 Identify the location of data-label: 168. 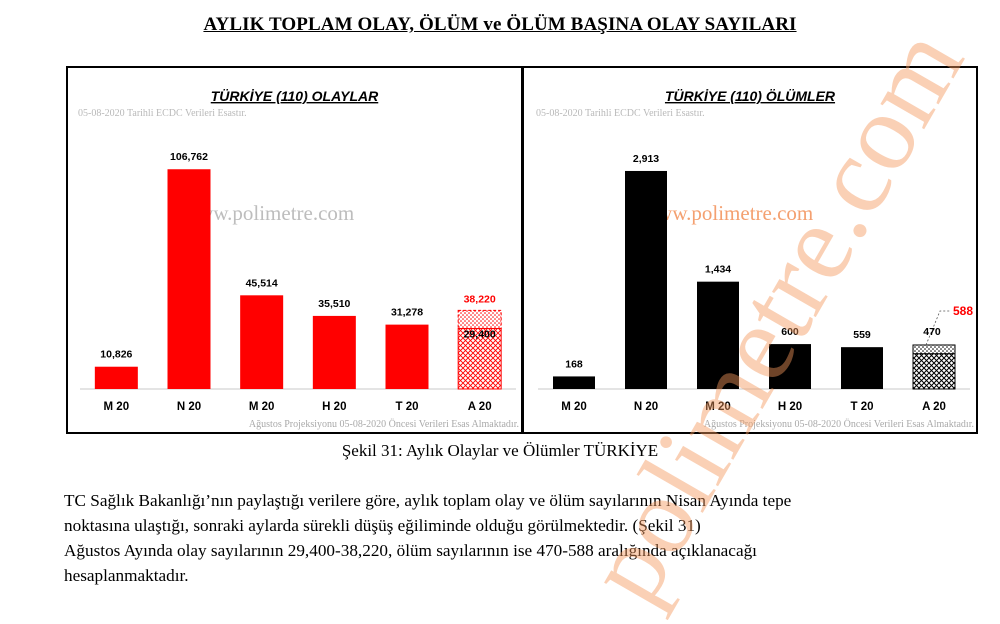
(574, 364).